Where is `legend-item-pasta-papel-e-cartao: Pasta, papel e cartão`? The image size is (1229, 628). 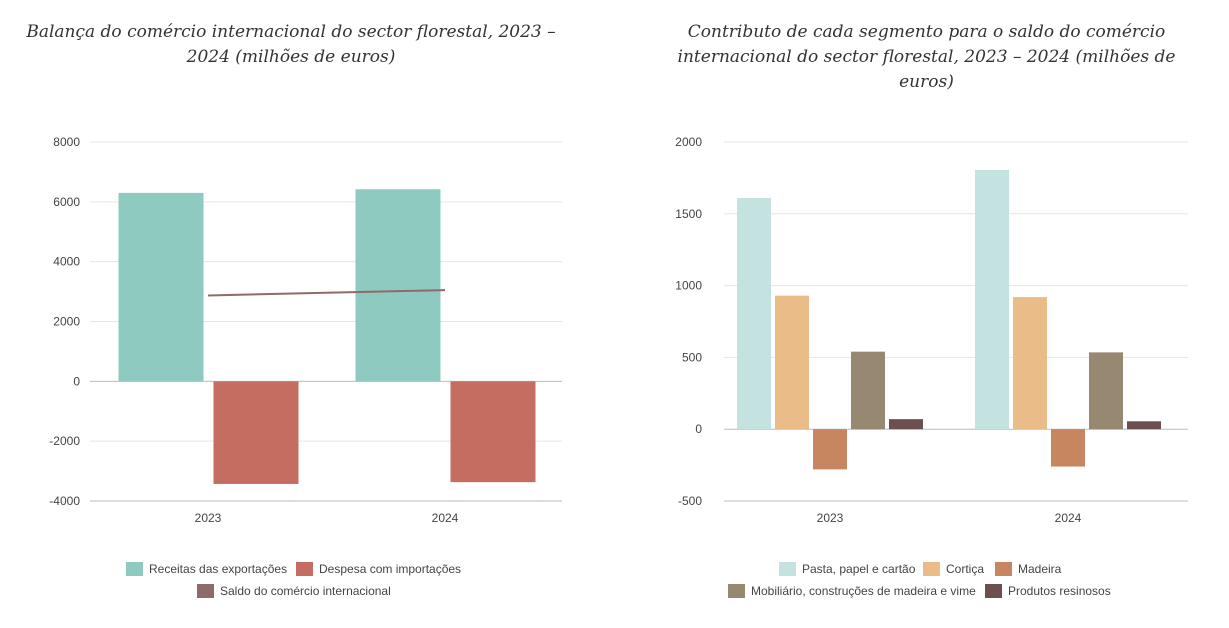 legend-item-pasta-papel-e-cartao: Pasta, papel e cartão is located at coordinates (847, 569).